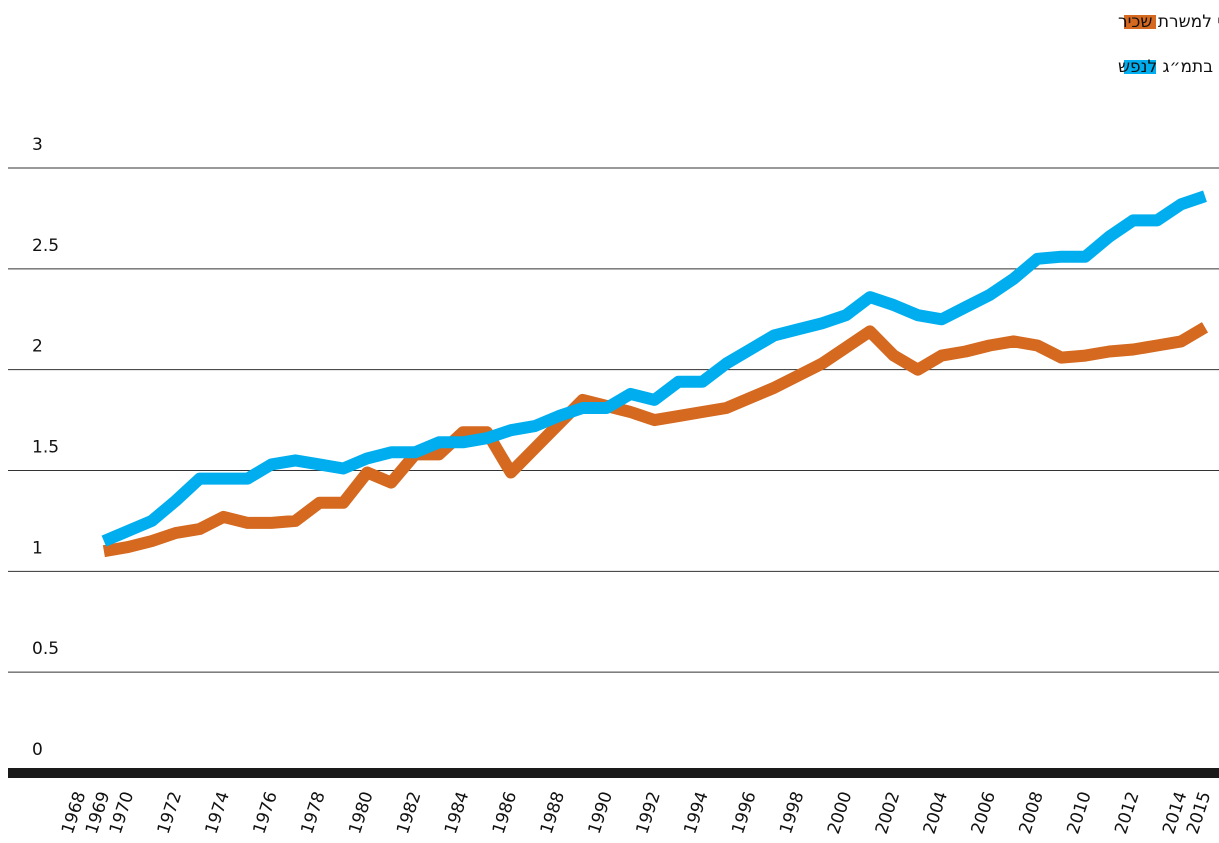 The width and height of the screenshot is (1219, 843). Describe the element at coordinates (1127, 812) in the screenshot. I see `x-tick-label: 2012` at that location.